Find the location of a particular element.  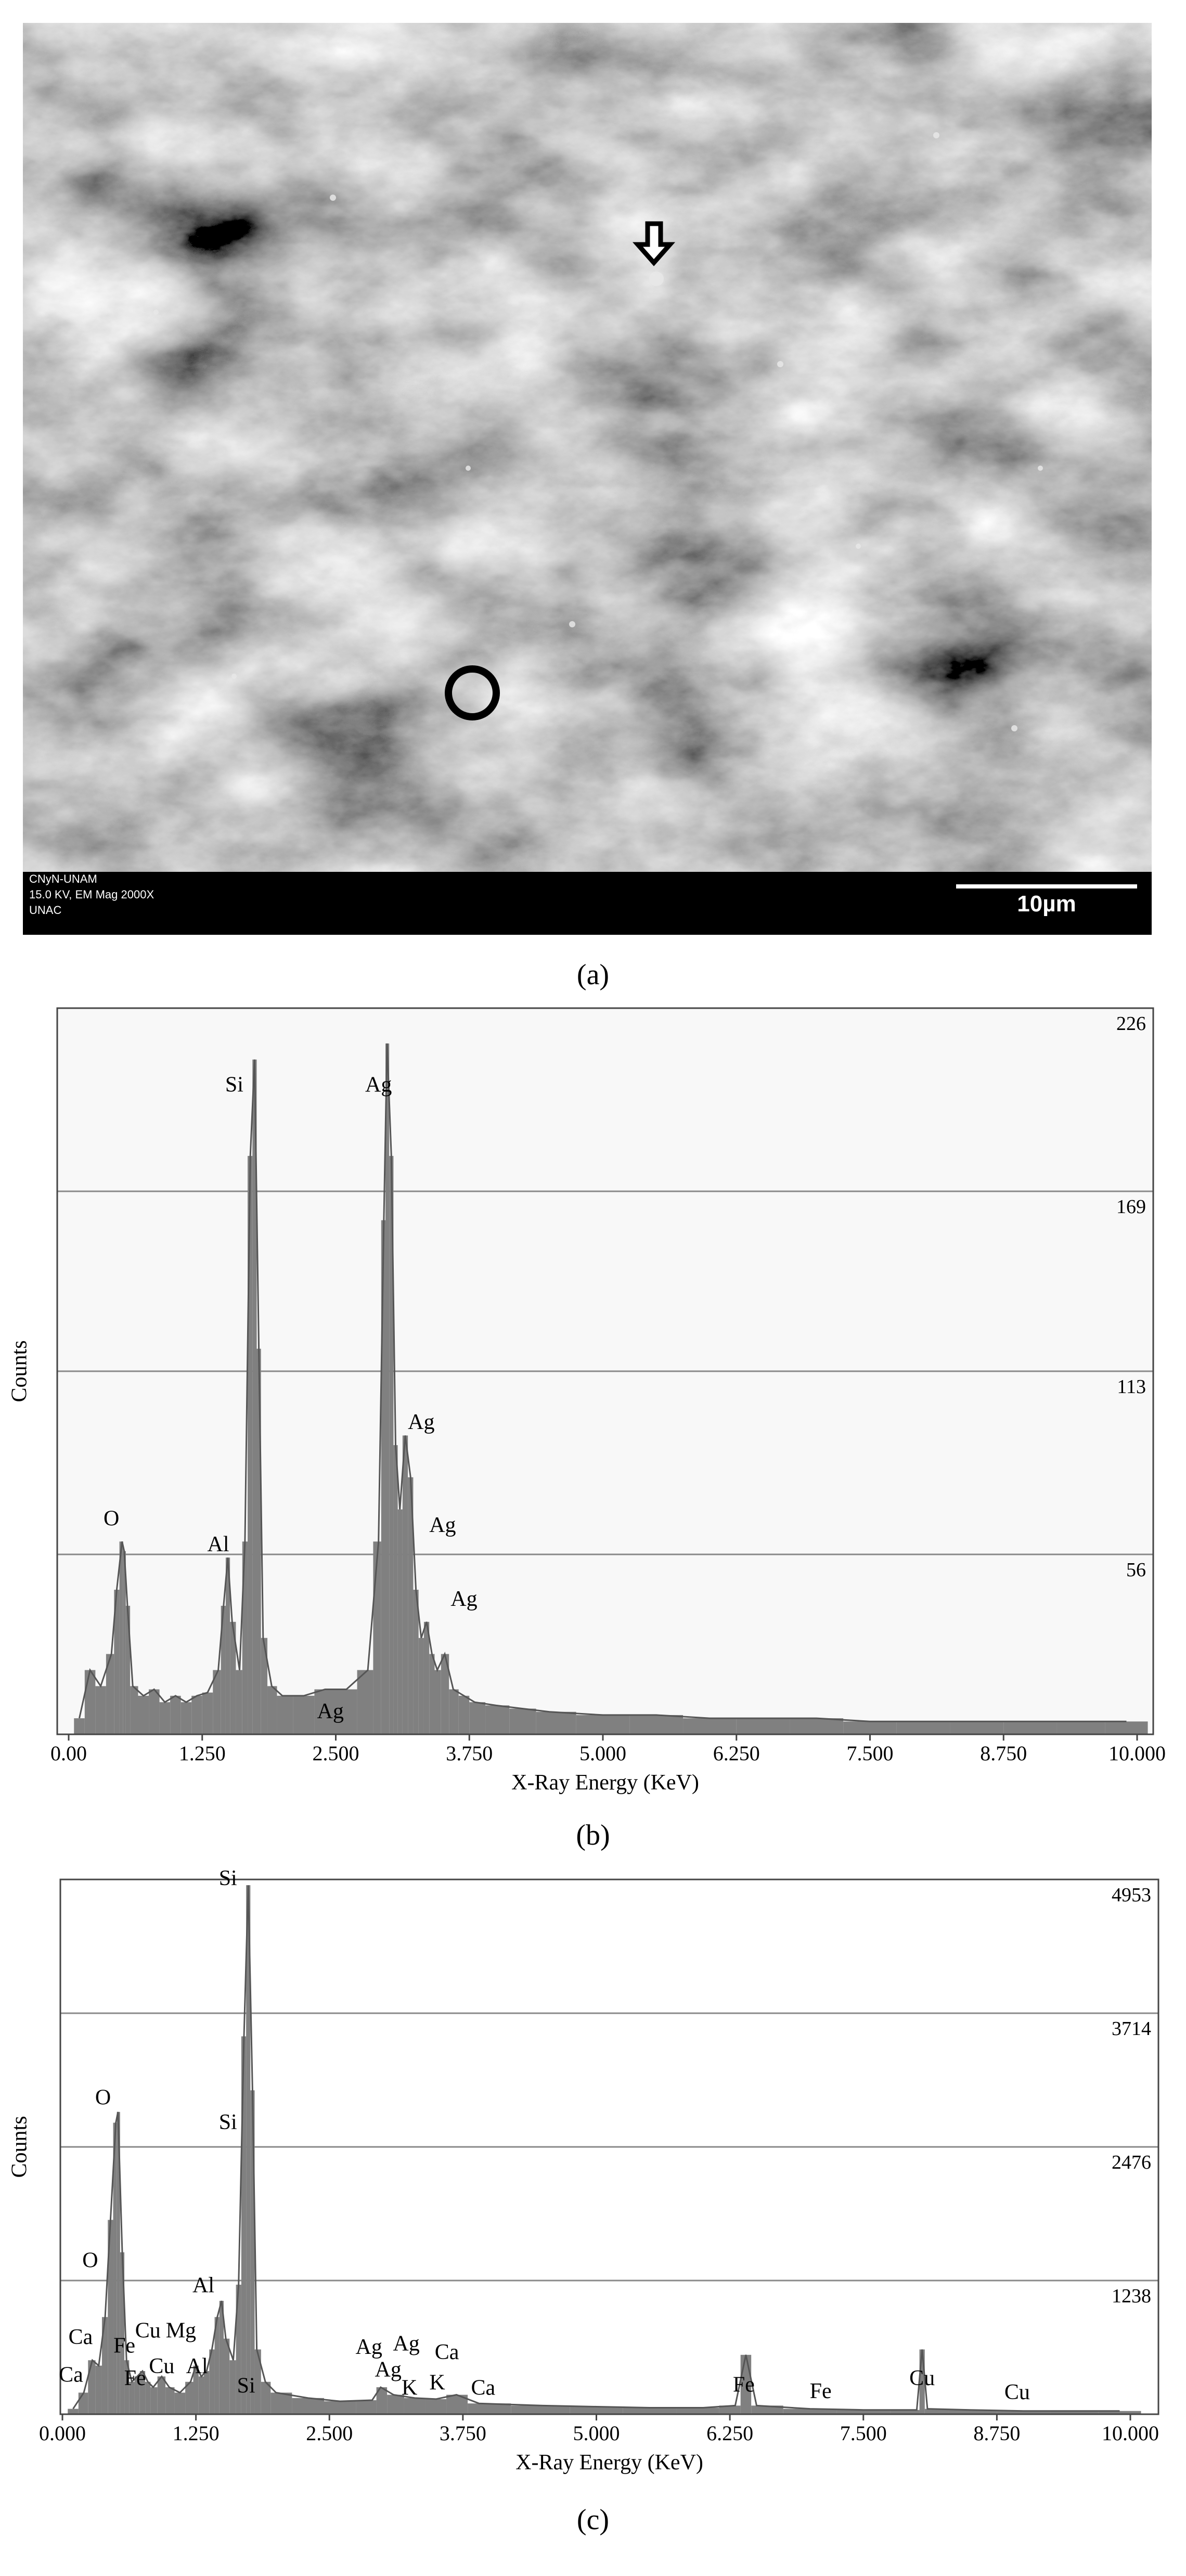

peak-label: Al is located at coordinates (203, 2285).